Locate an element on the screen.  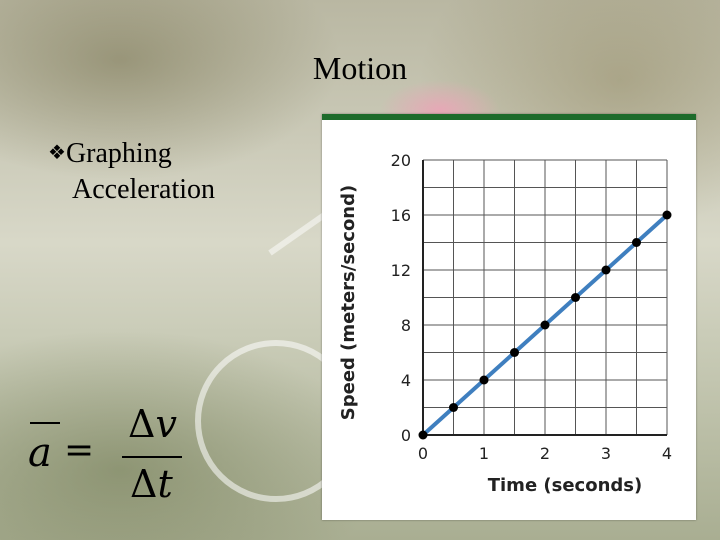
y-axis-label: Speed (meters/second) is located at coordinates (348, 302).